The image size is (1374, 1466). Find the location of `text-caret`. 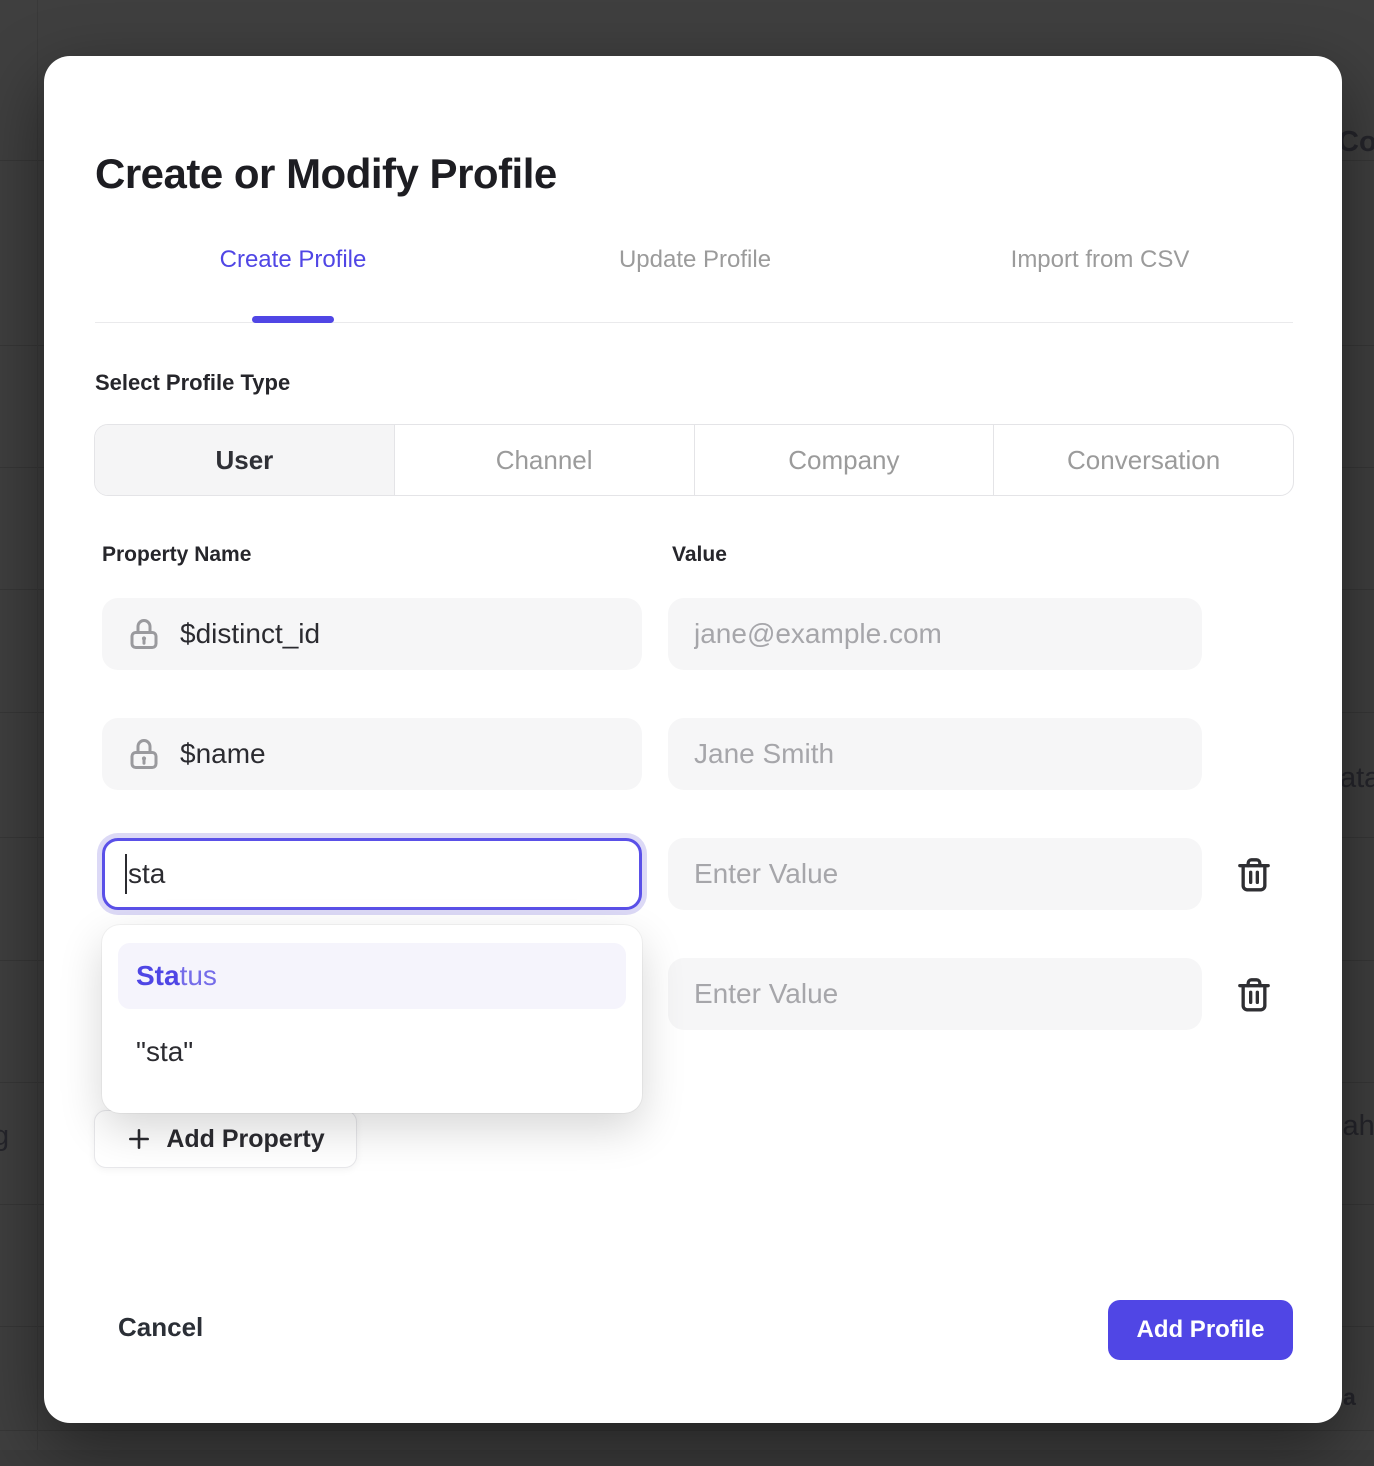

text-caret is located at coordinates (126, 874).